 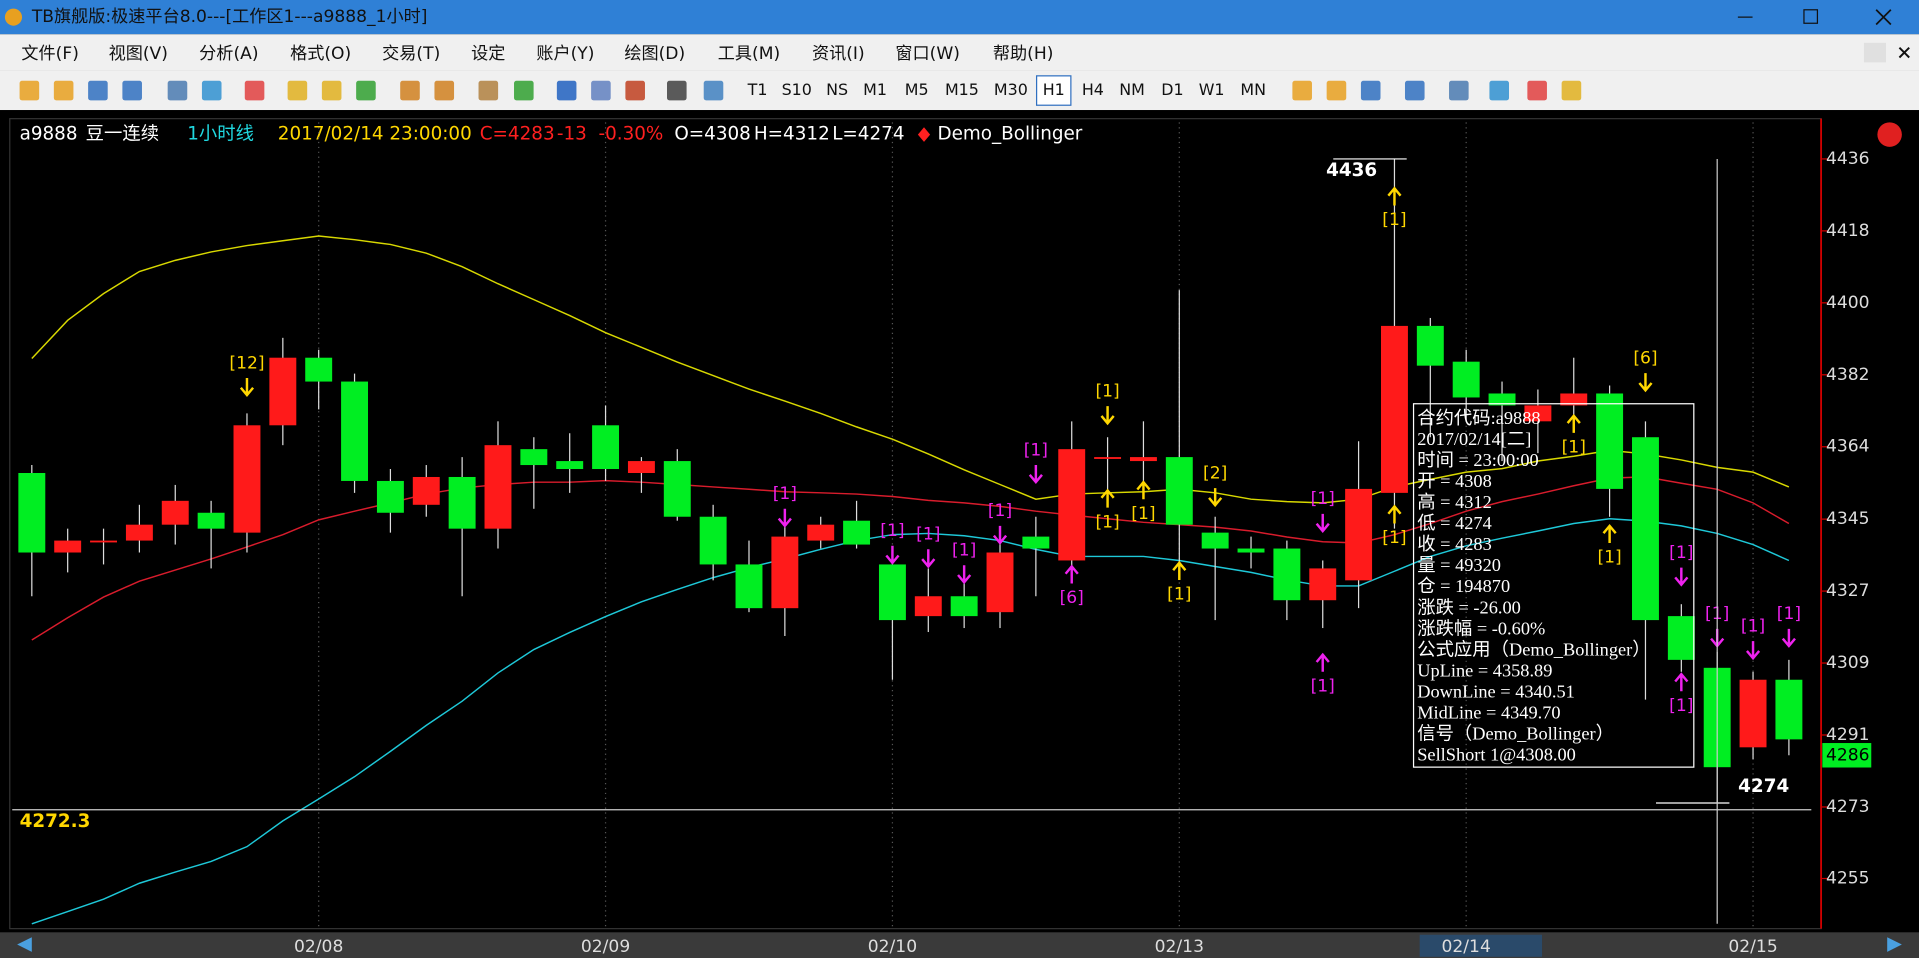 What do you see at coordinates (1883, 17) in the screenshot?
I see `close-button` at bounding box center [1883, 17].